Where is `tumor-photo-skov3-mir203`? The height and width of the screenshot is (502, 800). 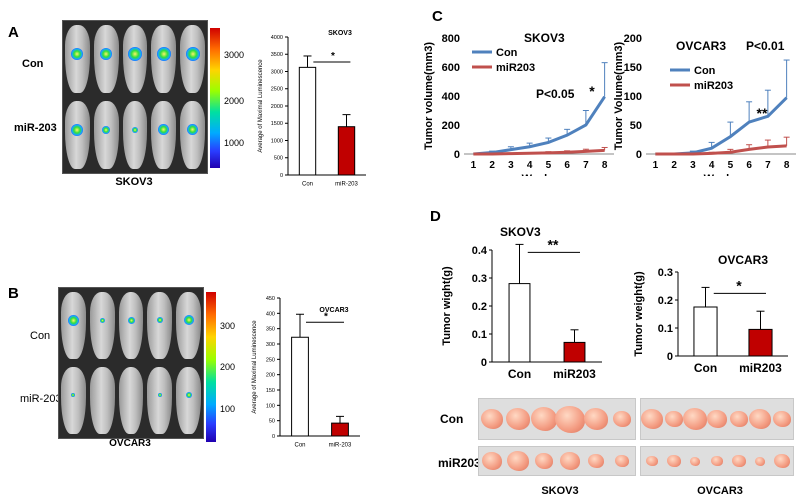
tumor-photo-skov3-mir203 is located at coordinates (557, 461).